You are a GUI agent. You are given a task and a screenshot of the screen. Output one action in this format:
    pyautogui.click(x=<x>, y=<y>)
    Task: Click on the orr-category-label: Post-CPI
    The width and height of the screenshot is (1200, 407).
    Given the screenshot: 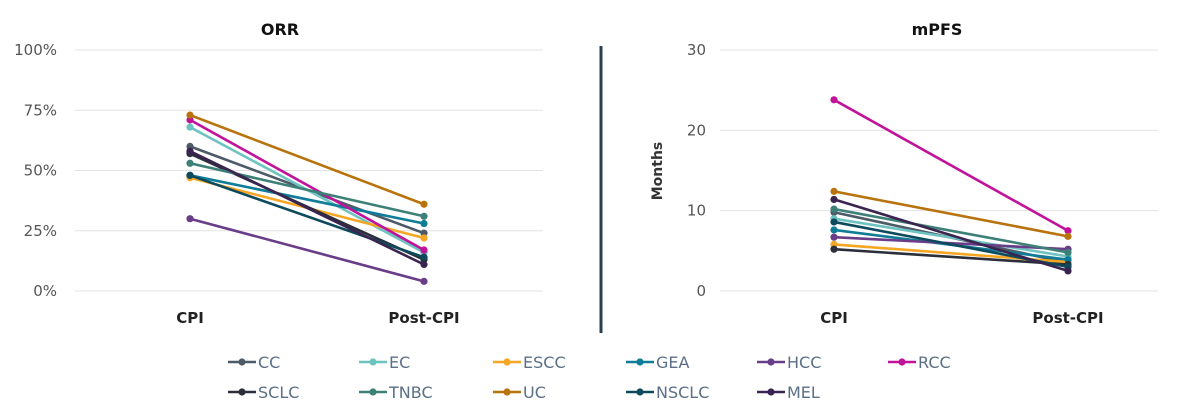 What is the action you would take?
    pyautogui.click(x=423, y=318)
    